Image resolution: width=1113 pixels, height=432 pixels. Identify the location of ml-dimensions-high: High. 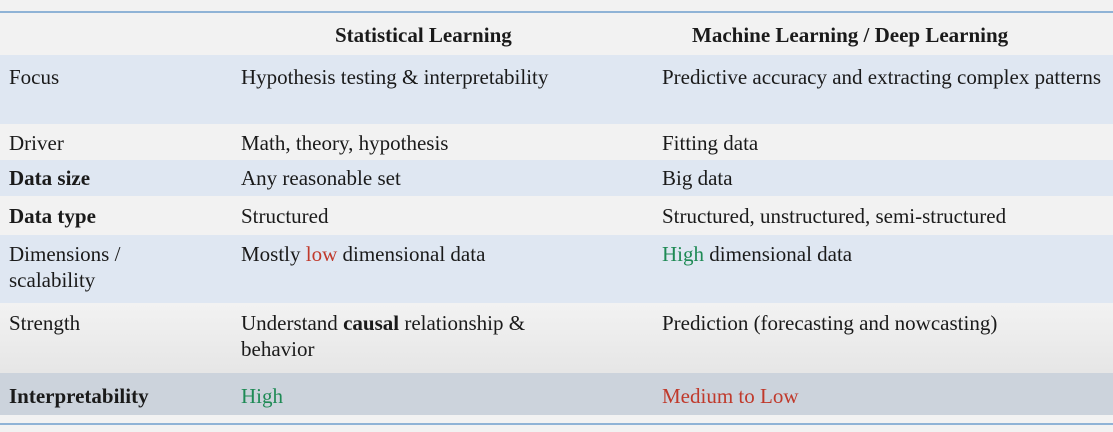
(683, 254).